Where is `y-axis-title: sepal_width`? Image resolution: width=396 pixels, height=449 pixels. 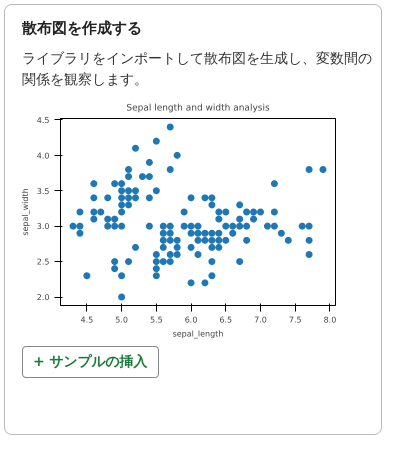
y-axis-title: sepal_width is located at coordinates (25, 212).